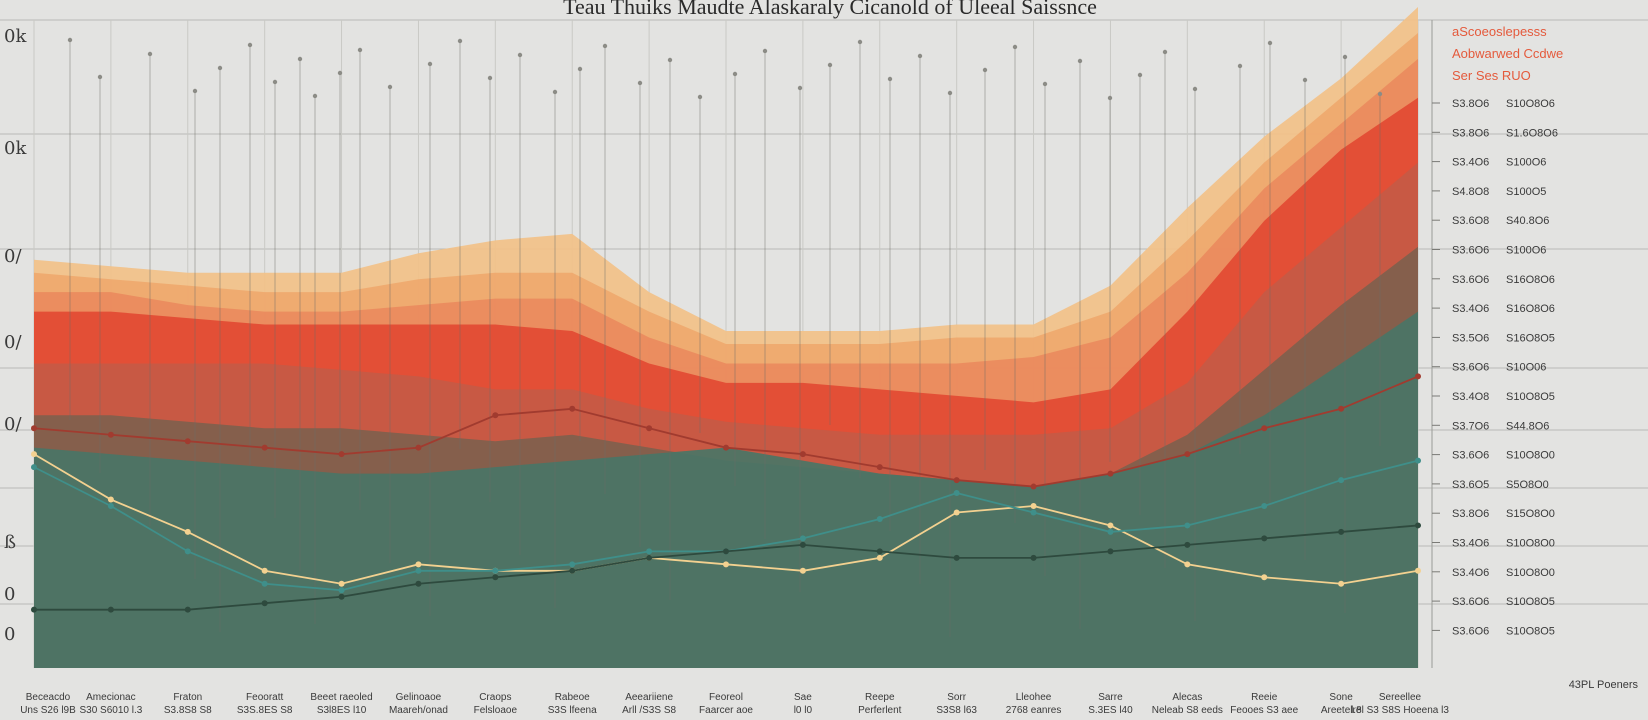 The height and width of the screenshot is (720, 1648). I want to click on x-axis-category-sublabel: 2768 eanres, so click(1034, 710).